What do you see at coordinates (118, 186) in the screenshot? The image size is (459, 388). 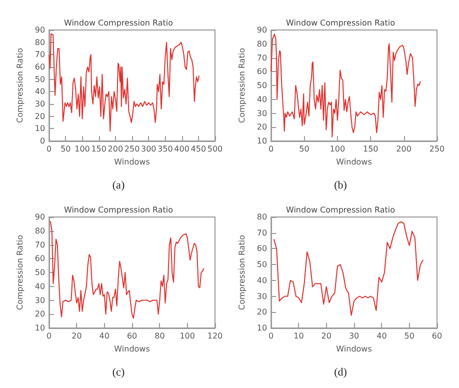 I see `text: (a)` at bounding box center [118, 186].